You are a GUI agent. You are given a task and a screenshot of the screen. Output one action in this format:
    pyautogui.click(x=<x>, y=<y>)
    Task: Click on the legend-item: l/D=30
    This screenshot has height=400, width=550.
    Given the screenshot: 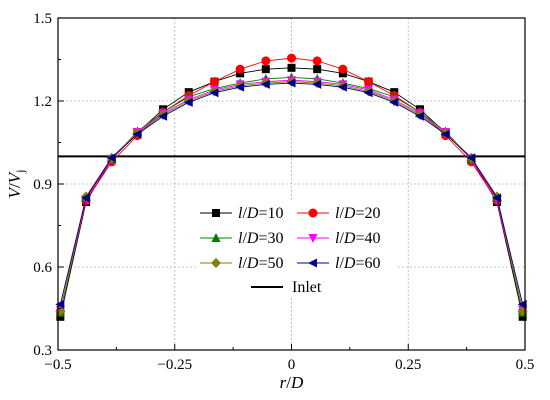 What is the action you would take?
    pyautogui.click(x=242, y=238)
    